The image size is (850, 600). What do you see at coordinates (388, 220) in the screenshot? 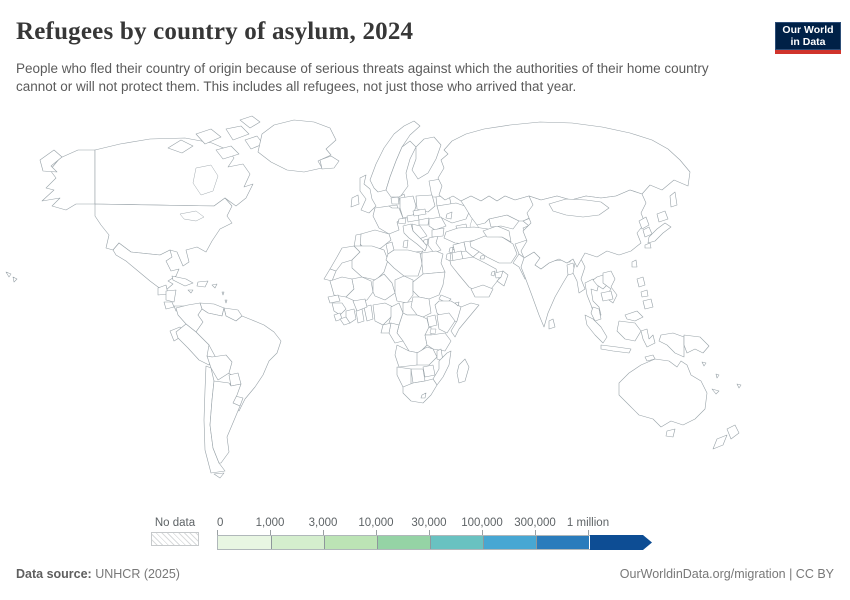
I see `country-france` at bounding box center [388, 220].